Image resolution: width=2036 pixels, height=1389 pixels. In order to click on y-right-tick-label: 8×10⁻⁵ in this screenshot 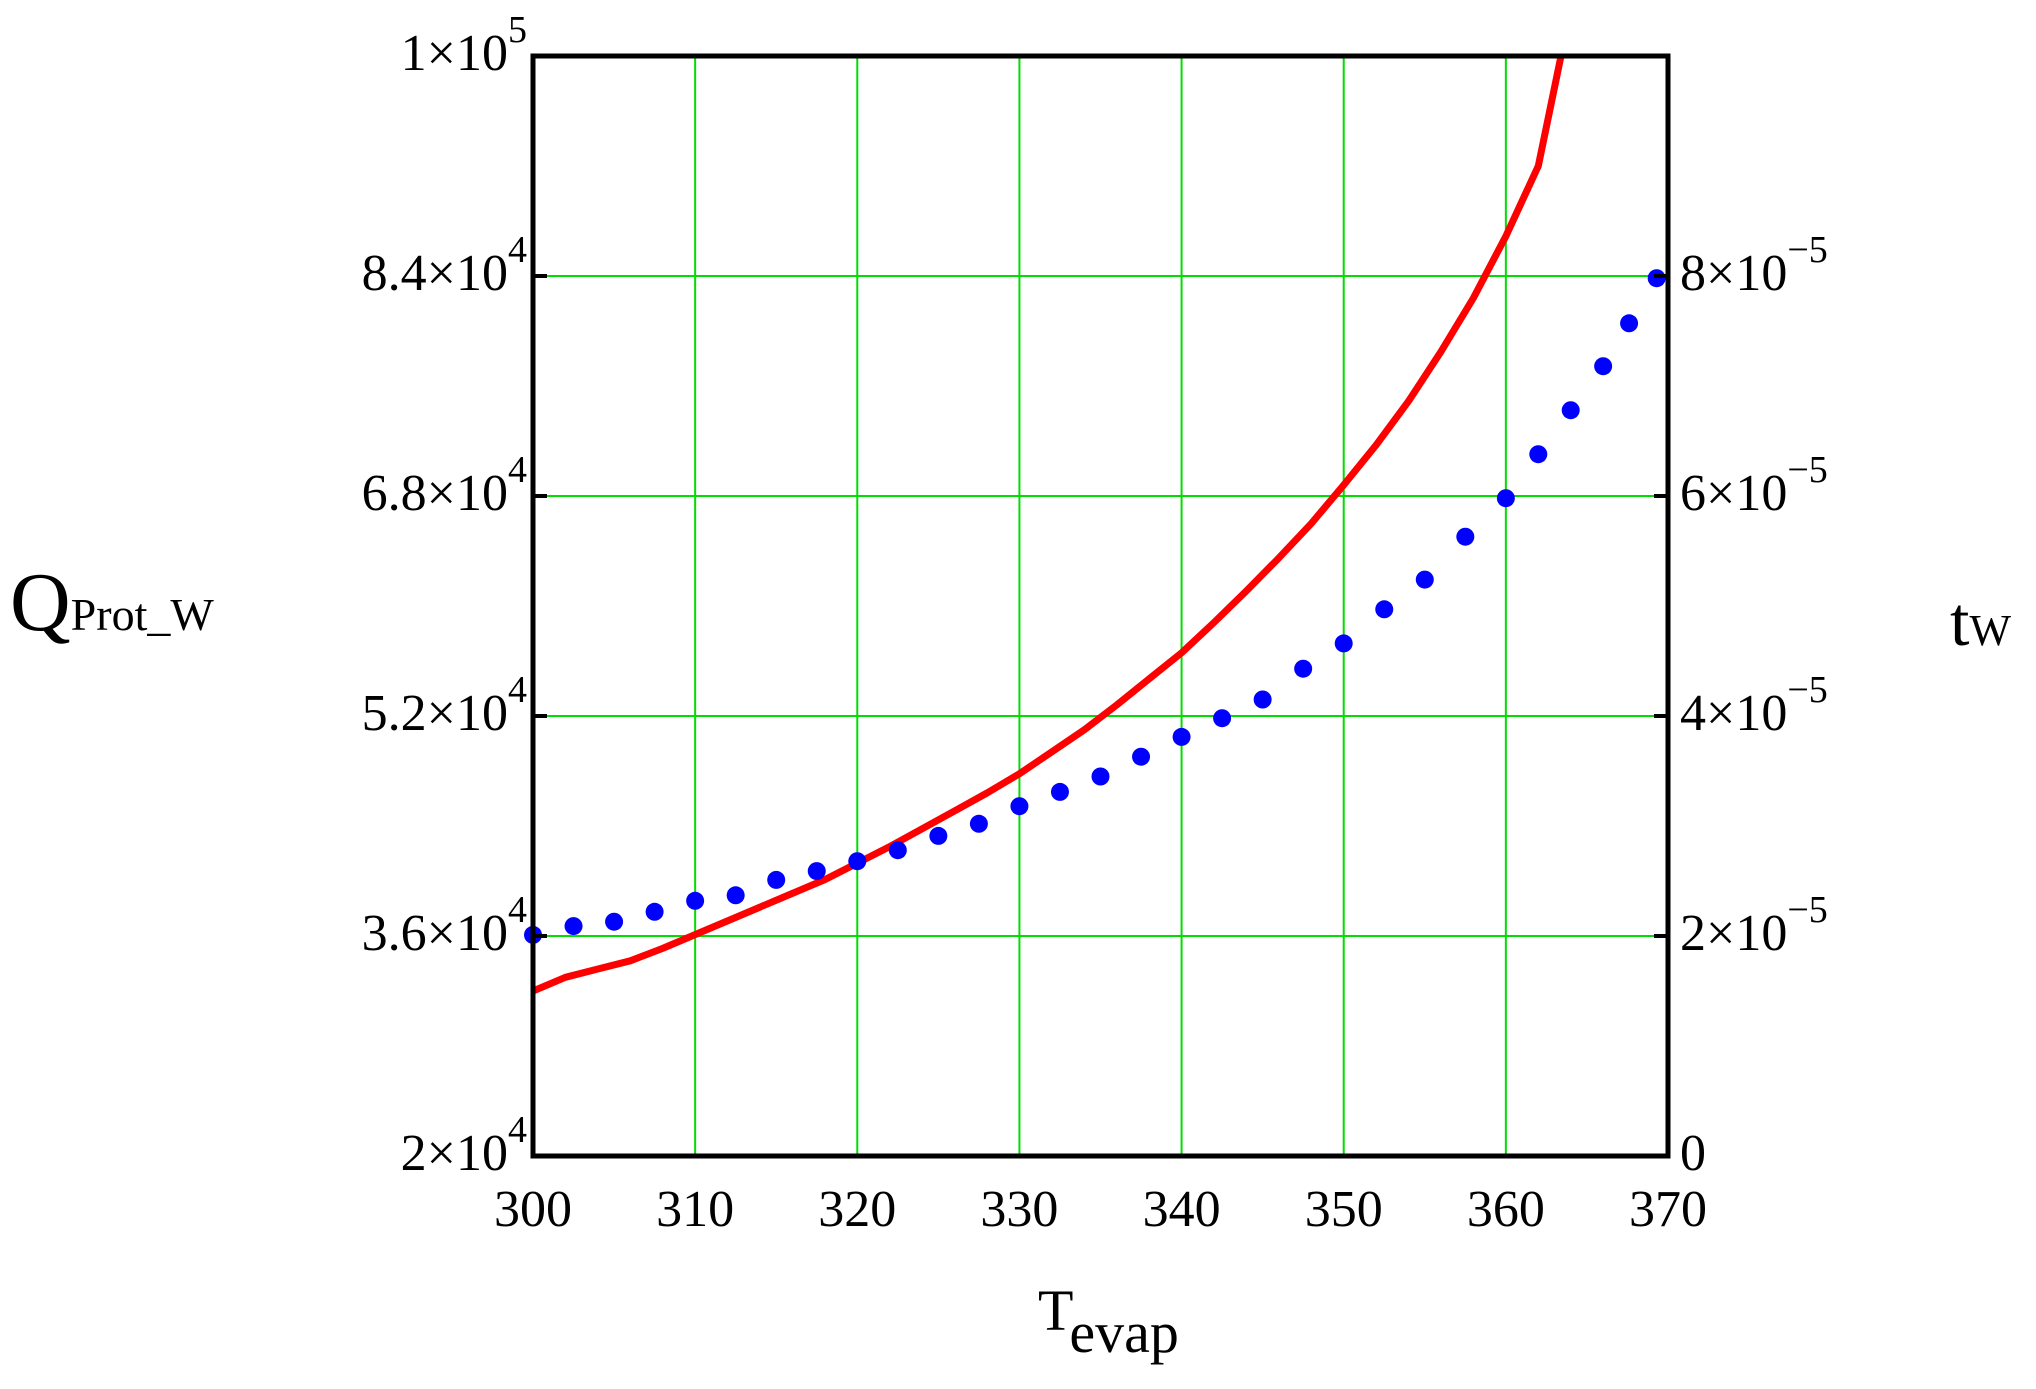, I will do `click(1754, 265)`.